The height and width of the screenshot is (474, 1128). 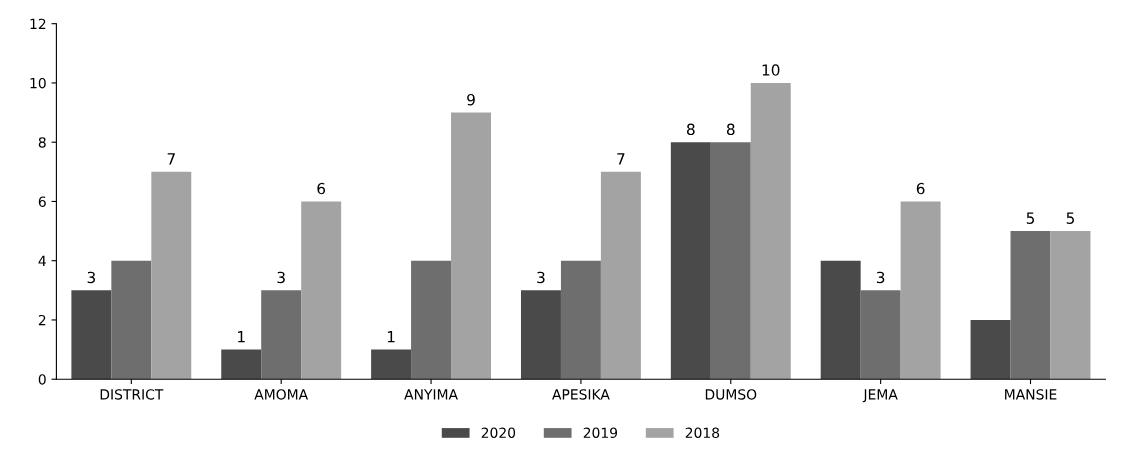 What do you see at coordinates (42, 260) in the screenshot?
I see `y-tick-label: 4` at bounding box center [42, 260].